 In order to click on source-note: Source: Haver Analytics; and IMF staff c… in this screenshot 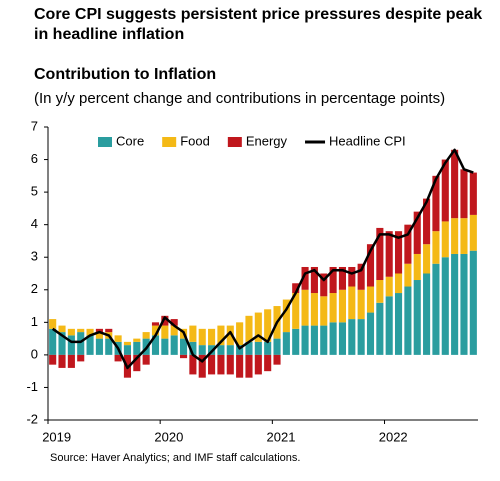, I will do `click(175, 458)`.